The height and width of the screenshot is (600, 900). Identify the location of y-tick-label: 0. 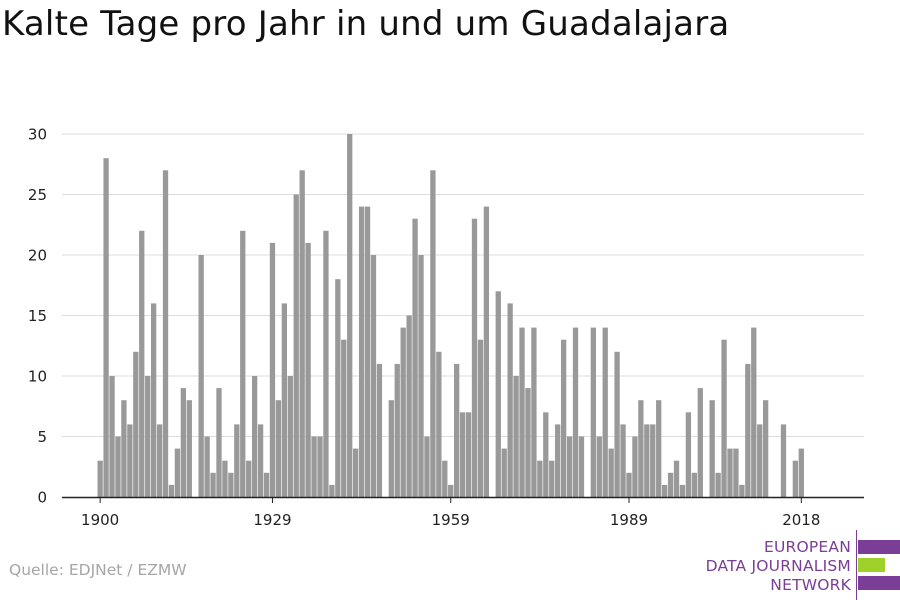
(42, 498).